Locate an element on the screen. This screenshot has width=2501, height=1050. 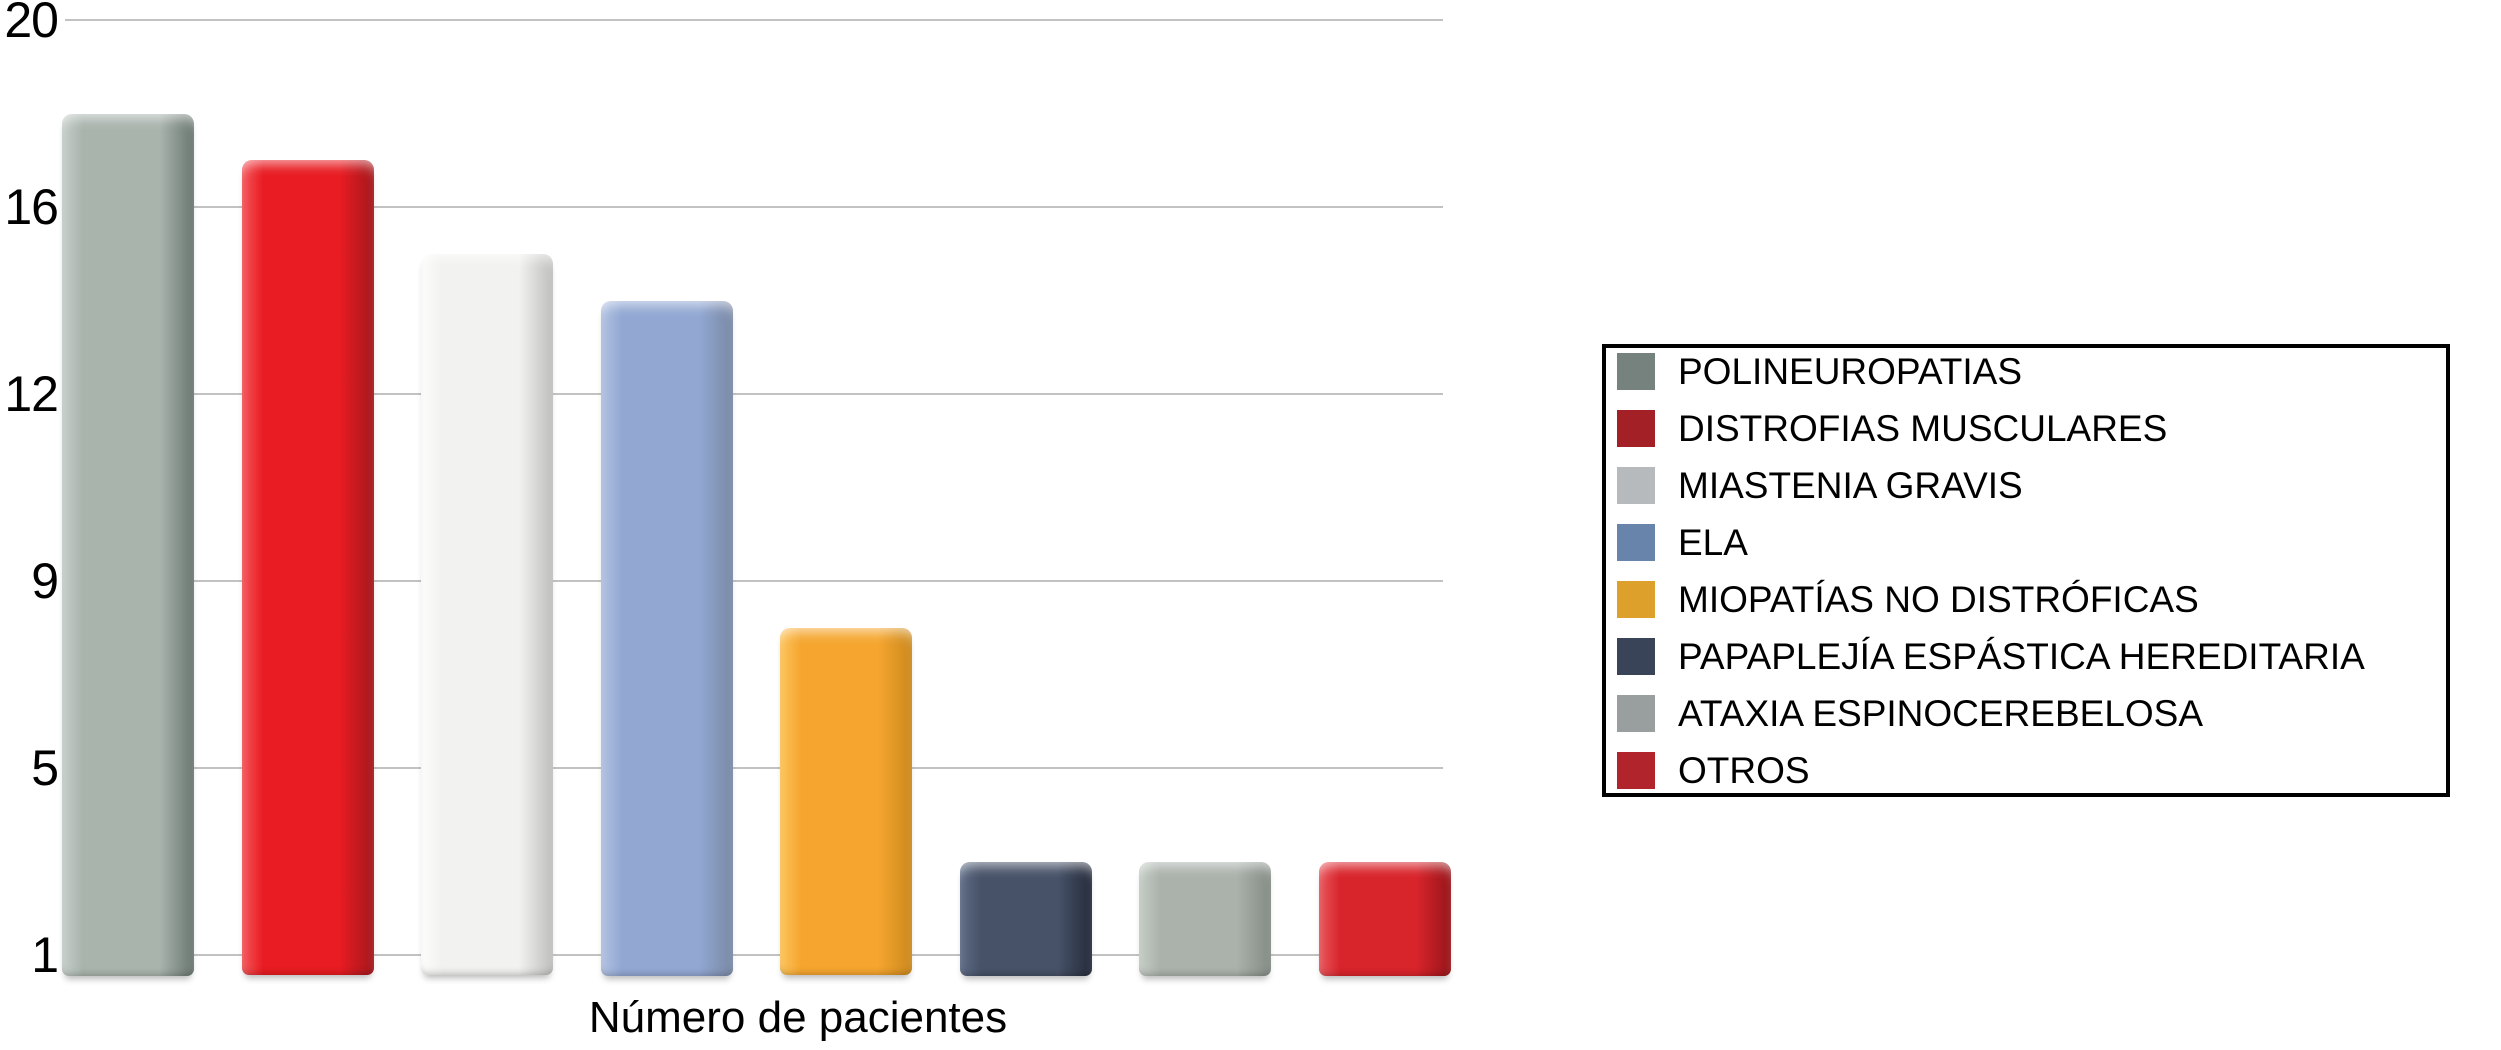
legend-item-ela: ELA is located at coordinates (2031, 542).